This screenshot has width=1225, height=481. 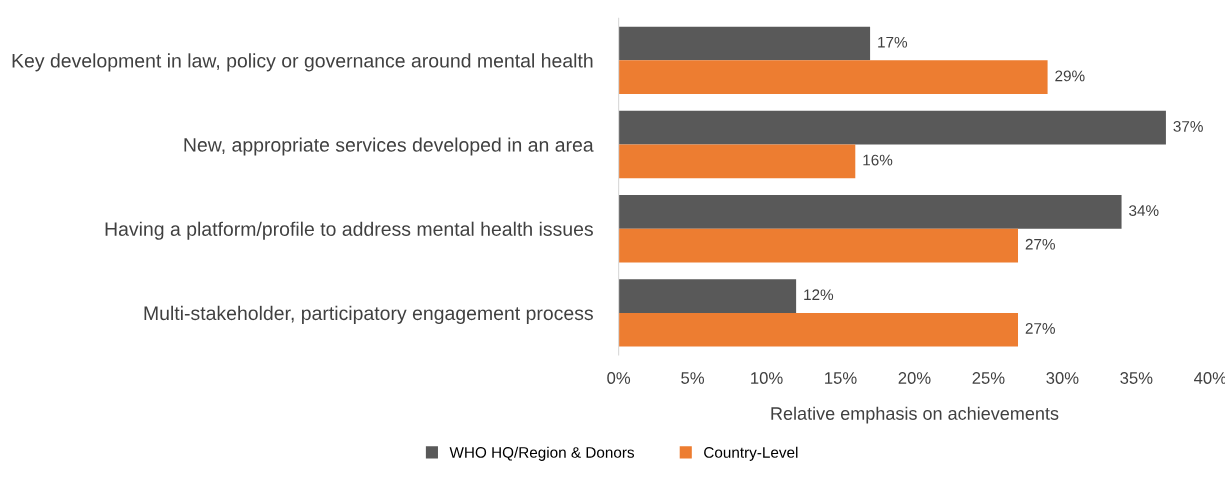 What do you see at coordinates (693, 378) in the screenshot?
I see `x-tick-label: 5%` at bounding box center [693, 378].